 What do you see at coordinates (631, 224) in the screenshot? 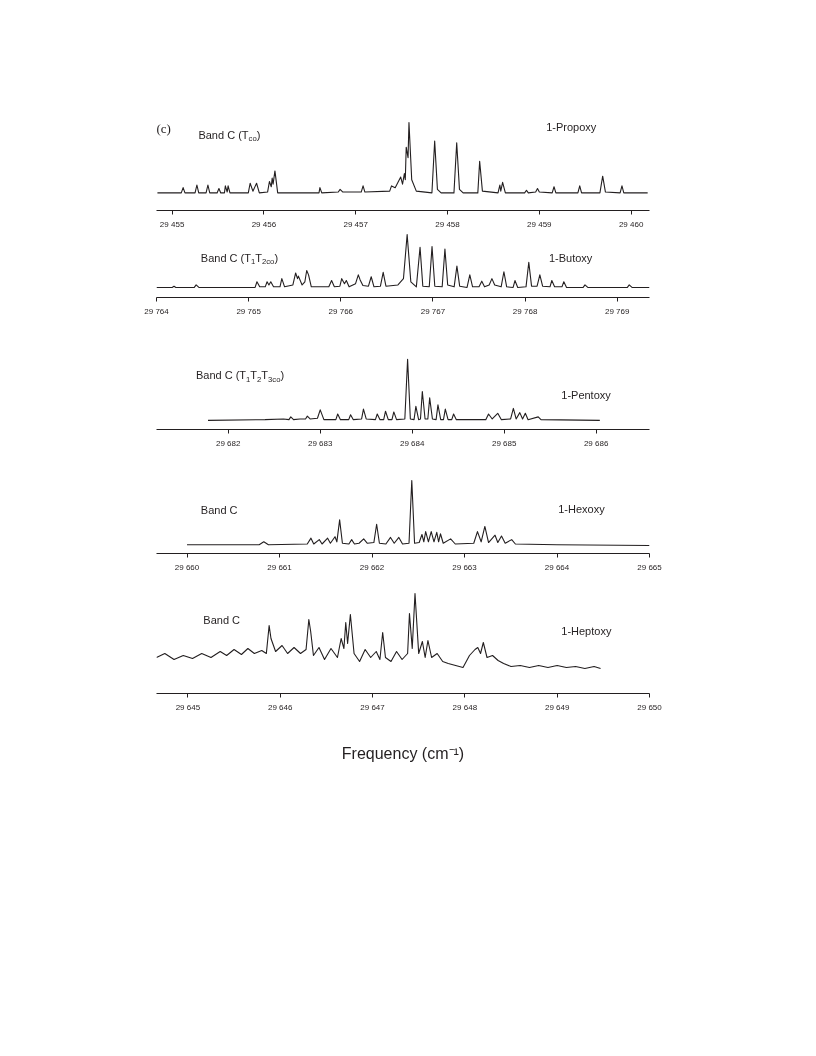
I see `x-tick-label: 29 460` at bounding box center [631, 224].